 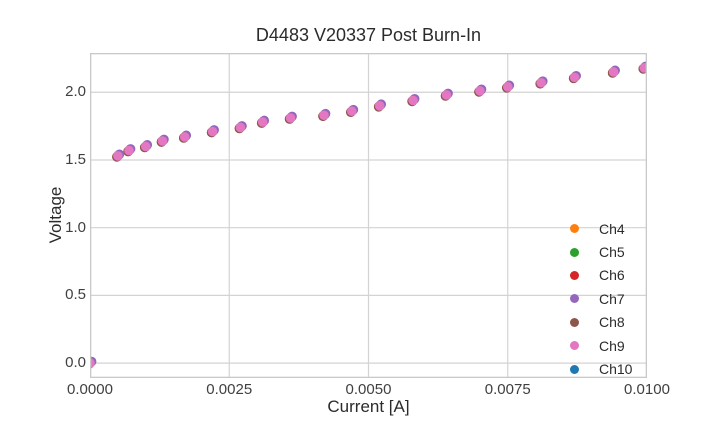 I want to click on x-tick-label: 0.0100, so click(x=647, y=389).